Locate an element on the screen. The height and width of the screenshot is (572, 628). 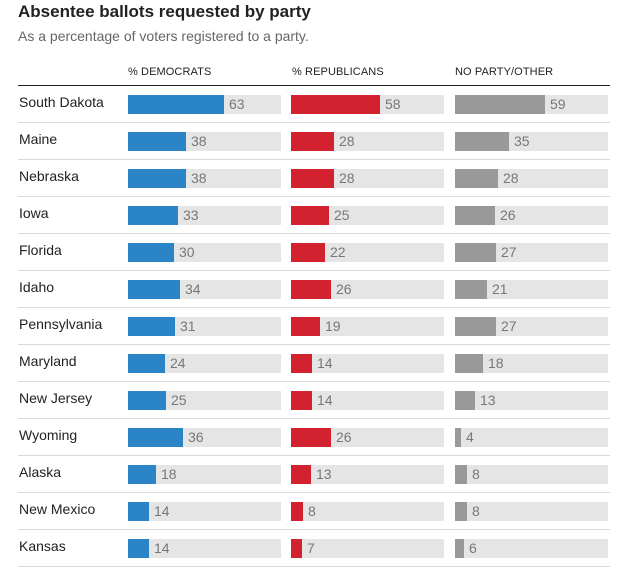
header-rule is located at coordinates (314, 85).